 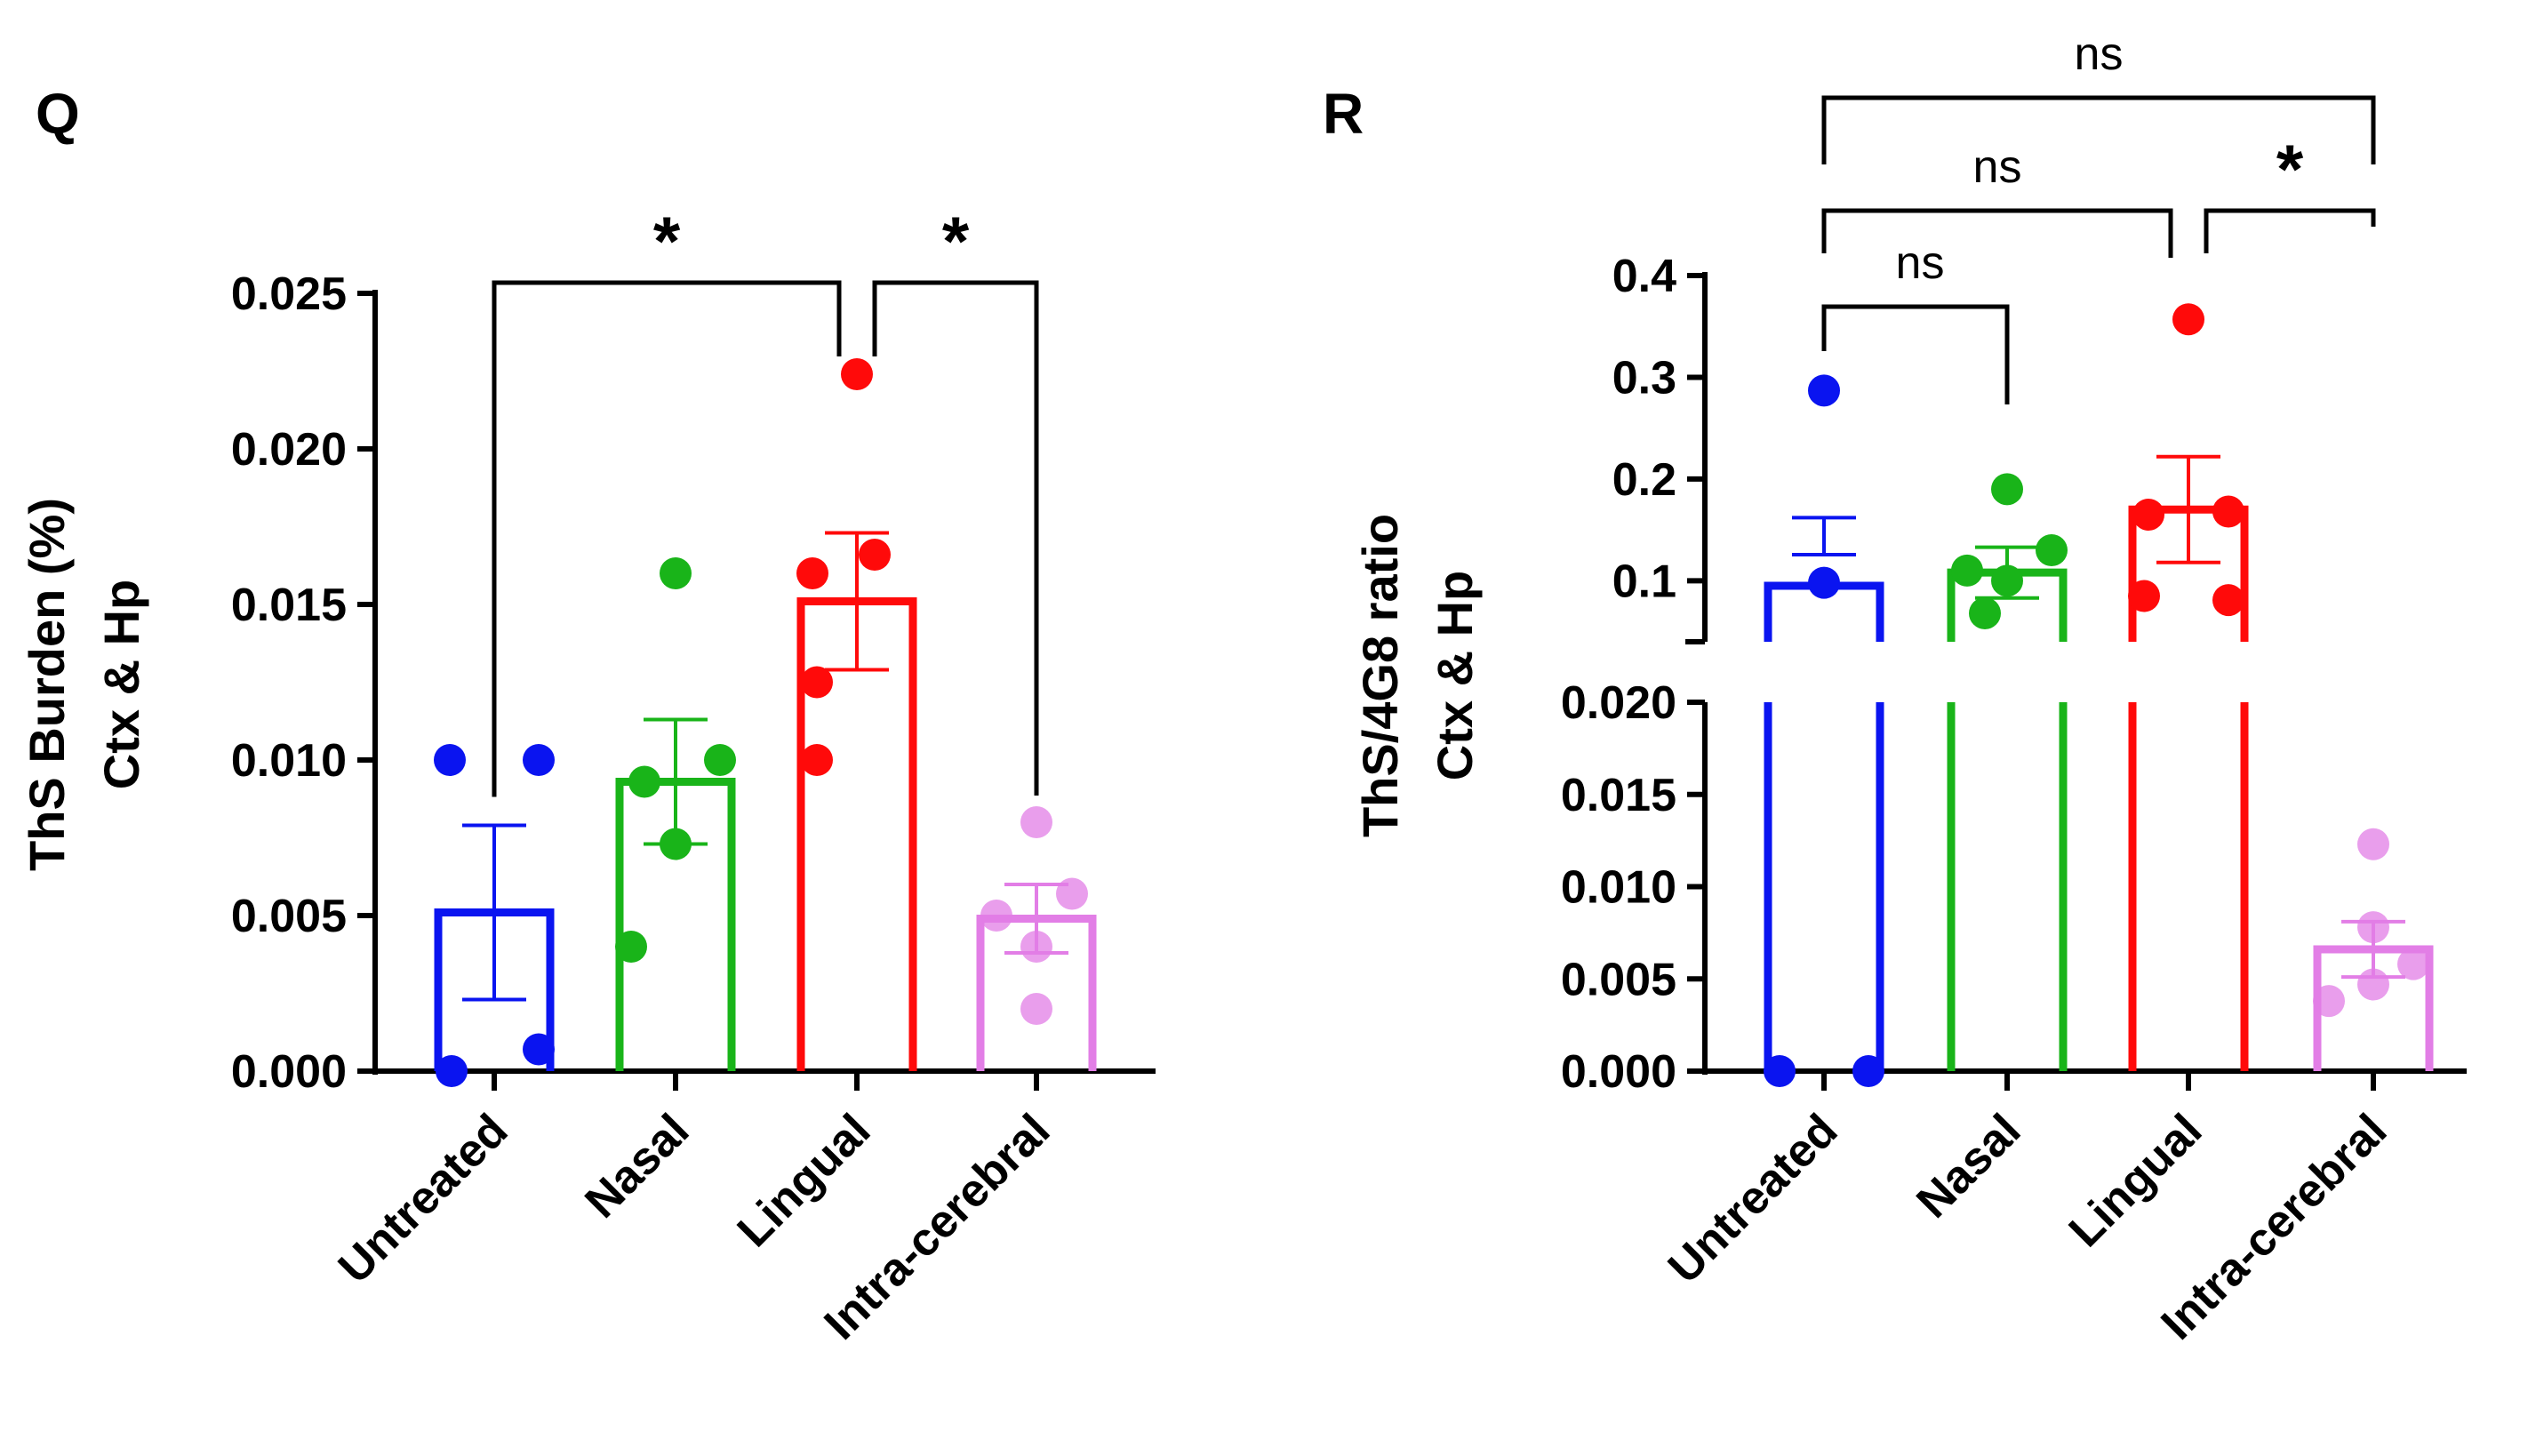 What do you see at coordinates (1380, 675) in the screenshot?
I see `y-axis-title-r-line1: ThS/4G8 ratio` at bounding box center [1380, 675].